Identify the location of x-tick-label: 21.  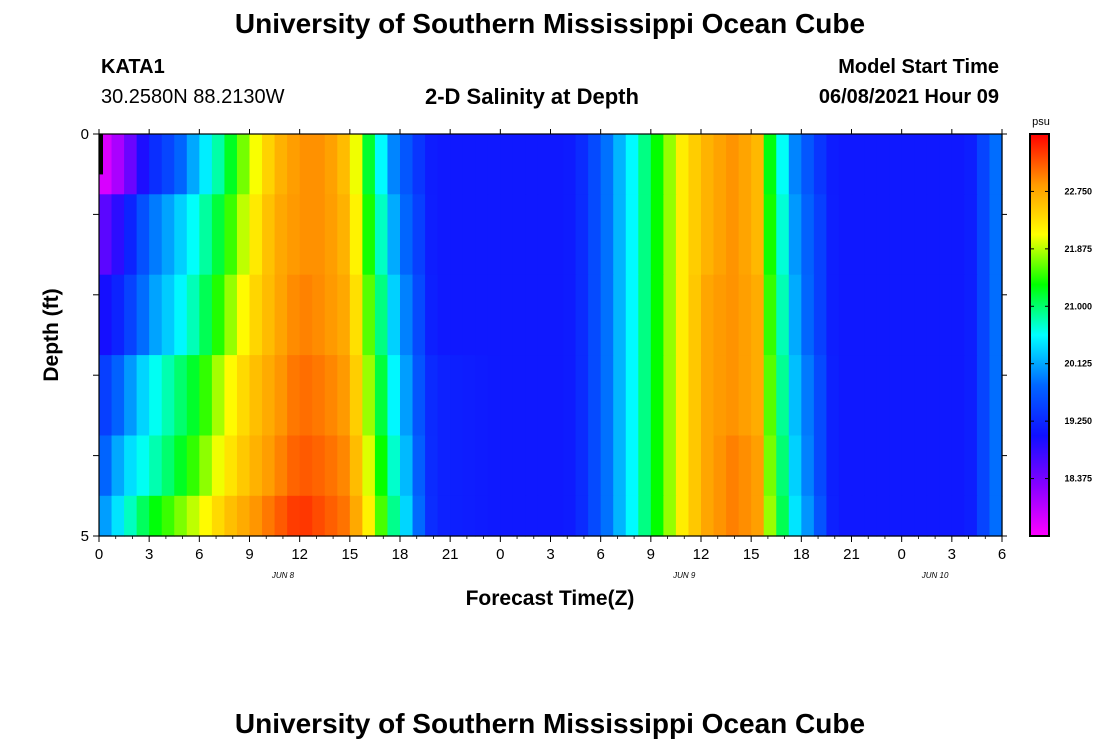
(450, 554).